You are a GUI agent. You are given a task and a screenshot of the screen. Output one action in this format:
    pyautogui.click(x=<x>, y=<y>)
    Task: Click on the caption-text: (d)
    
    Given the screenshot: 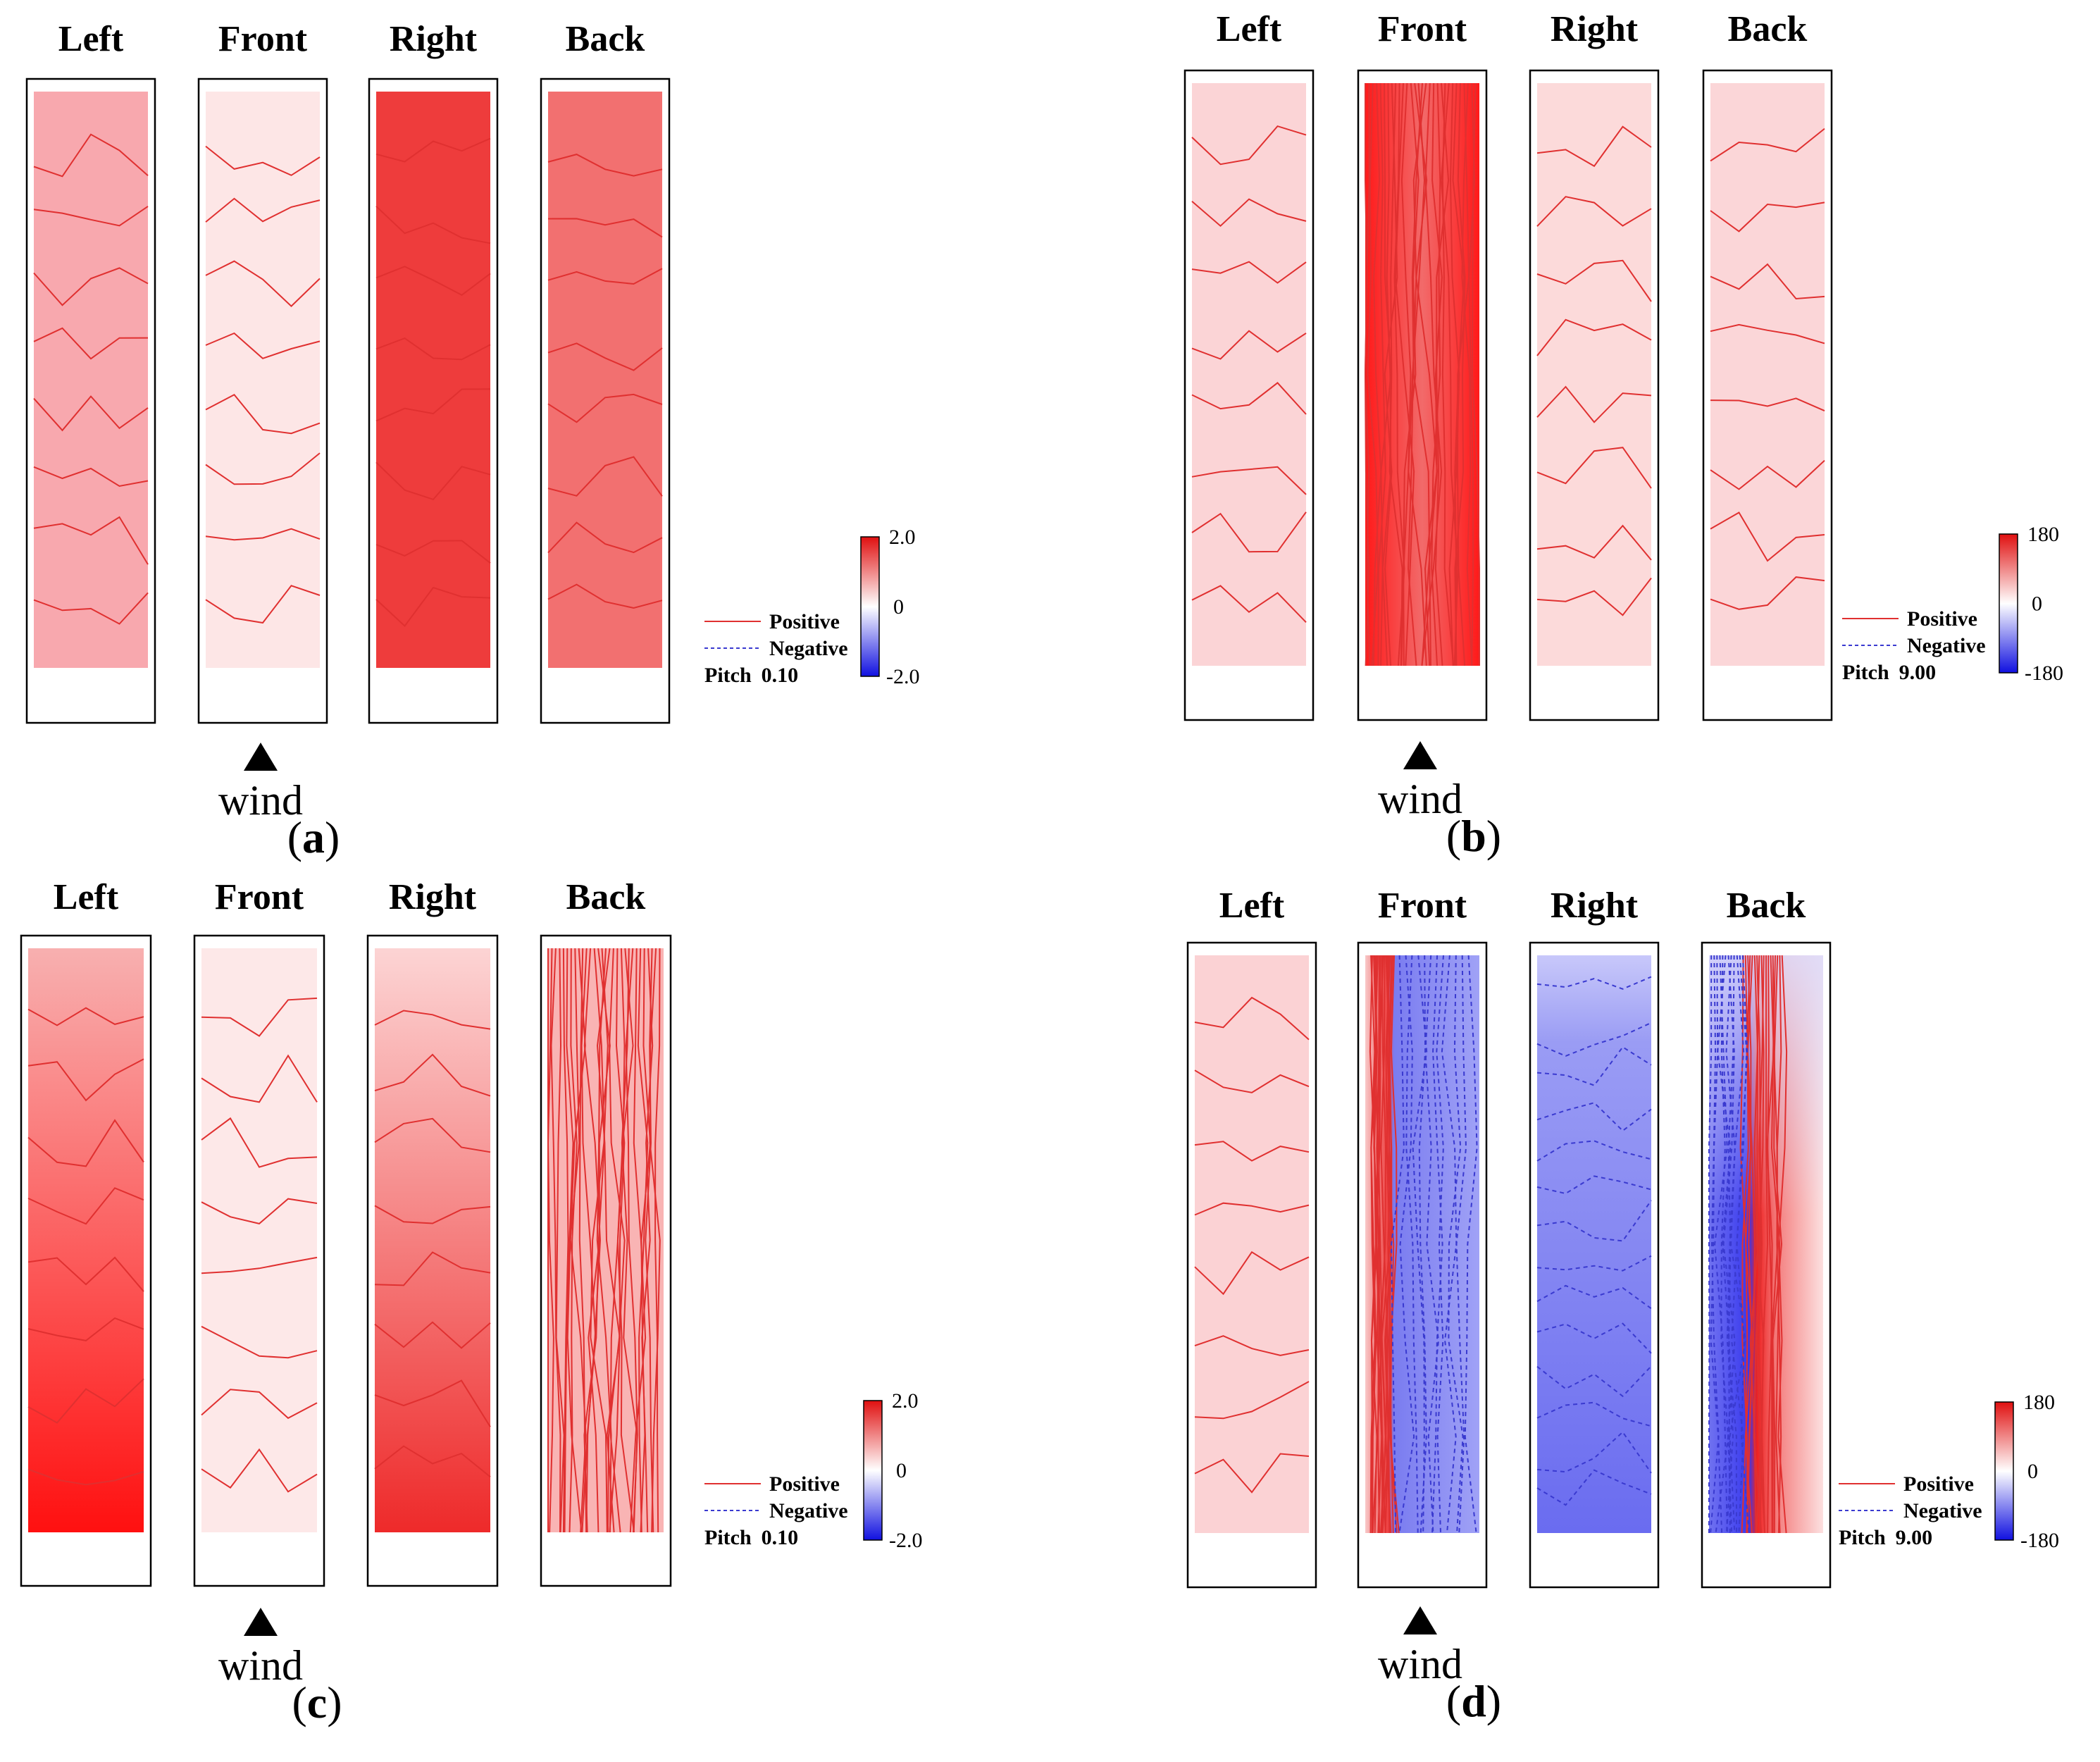 What is the action you would take?
    pyautogui.click(x=1474, y=1701)
    